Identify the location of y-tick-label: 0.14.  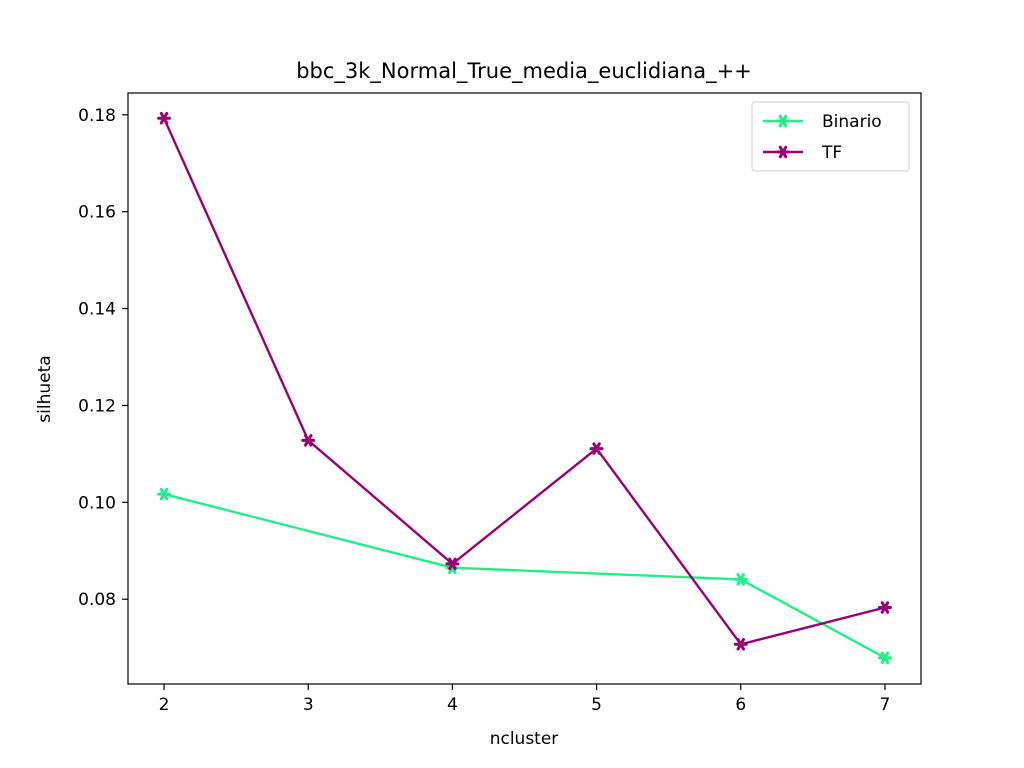
(97, 310).